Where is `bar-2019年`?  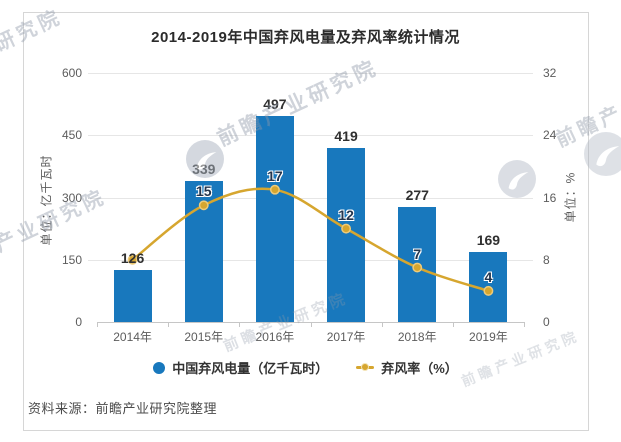
bar-2019年 is located at coordinates (488, 286).